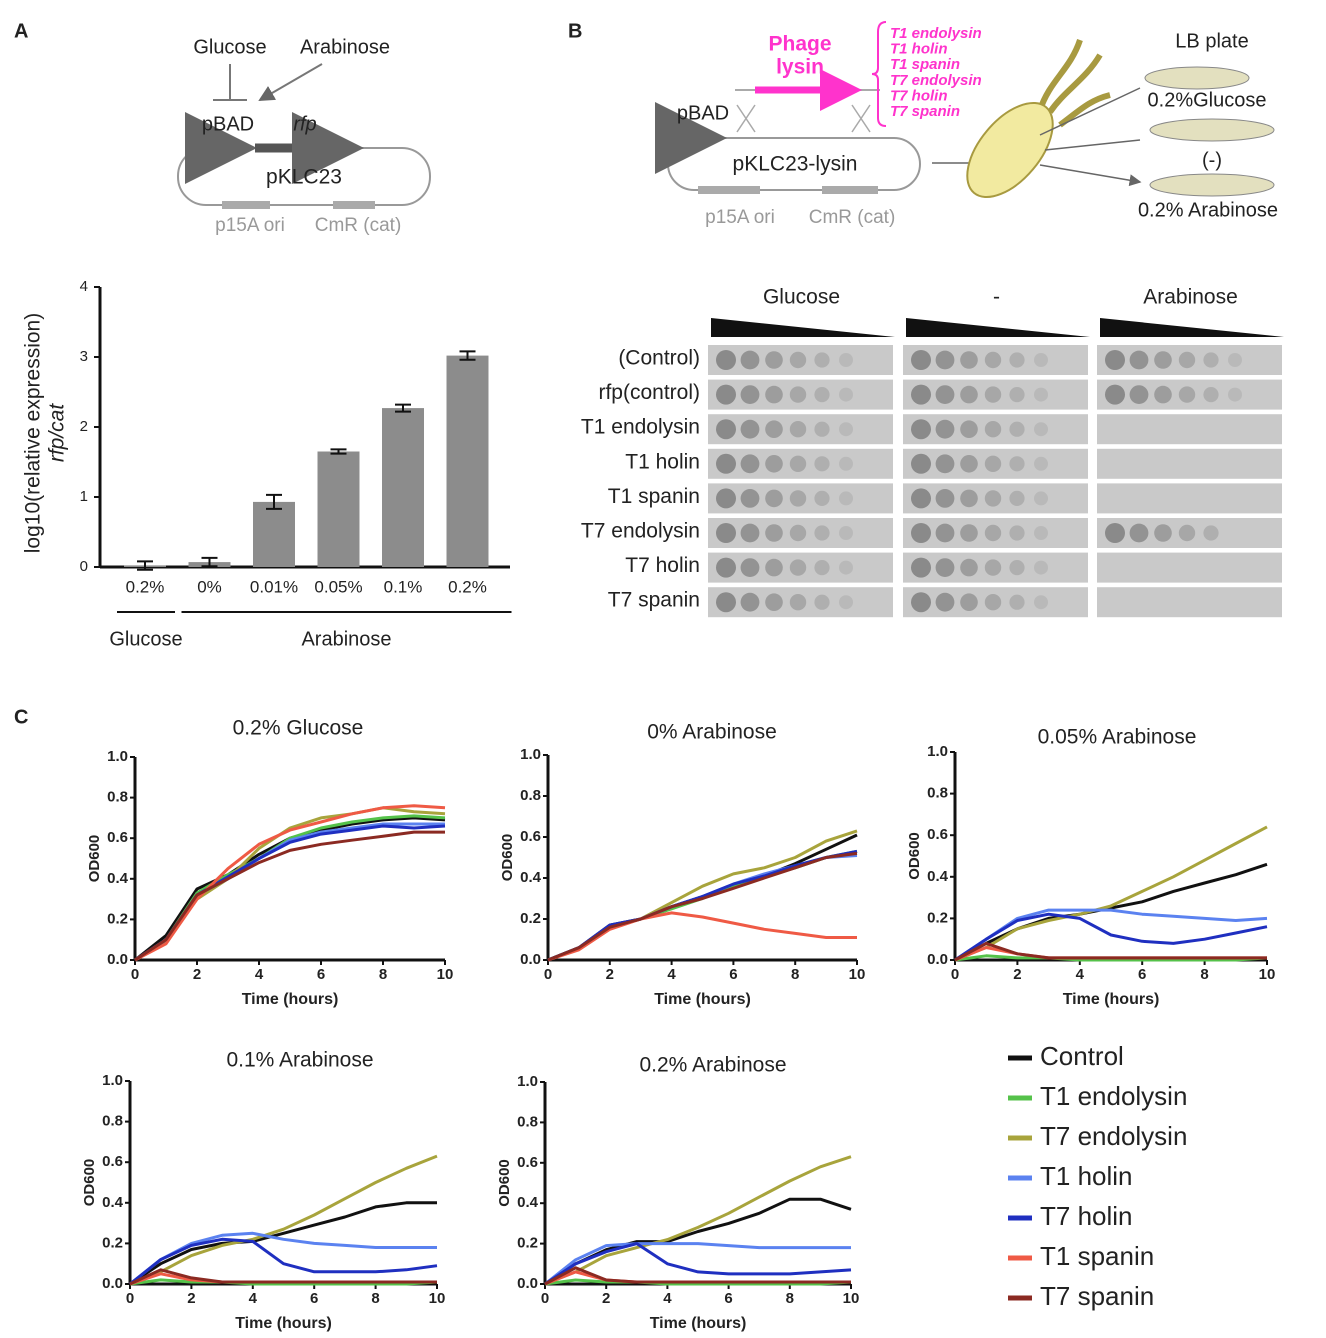  I want to click on column-header: Arabinose, so click(1190, 297).